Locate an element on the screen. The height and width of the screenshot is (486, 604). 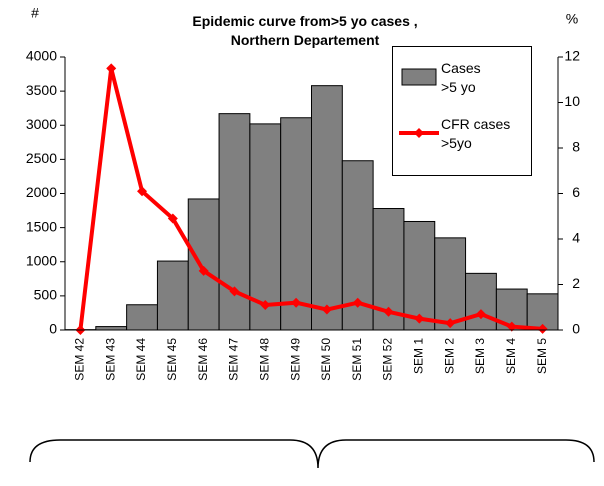
x-tick-label: SEM 48 is located at coordinates (264, 359).